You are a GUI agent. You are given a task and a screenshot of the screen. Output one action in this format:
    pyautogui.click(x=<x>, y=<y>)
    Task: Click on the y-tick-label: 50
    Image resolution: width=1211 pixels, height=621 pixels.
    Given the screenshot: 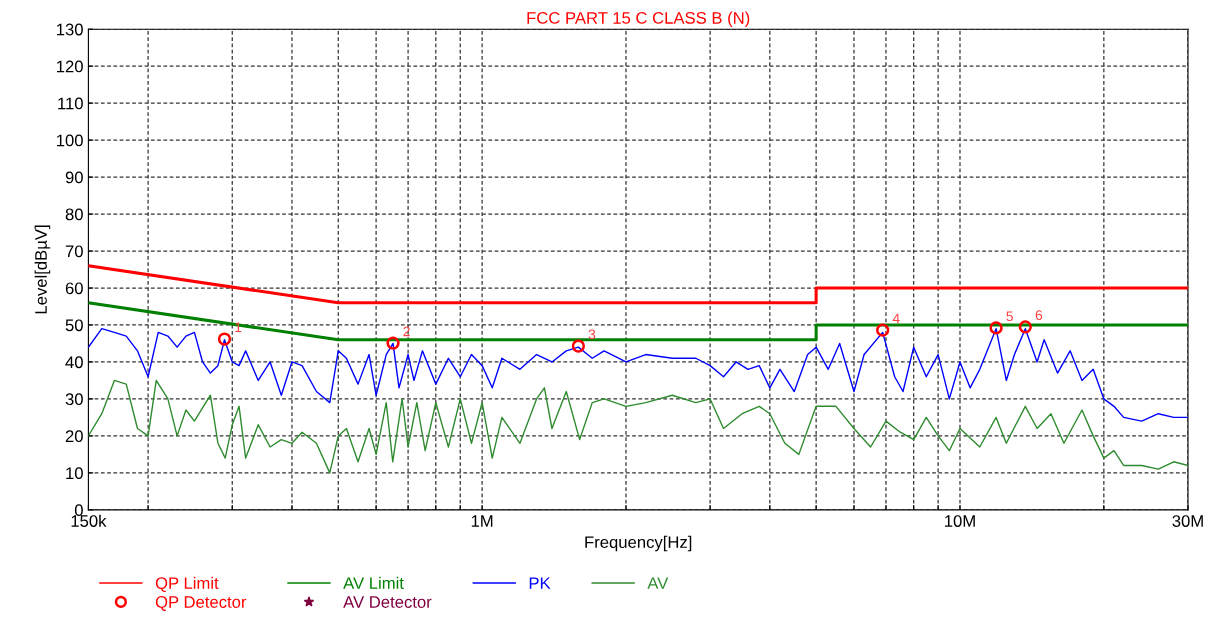 What is the action you would take?
    pyautogui.click(x=74, y=325)
    